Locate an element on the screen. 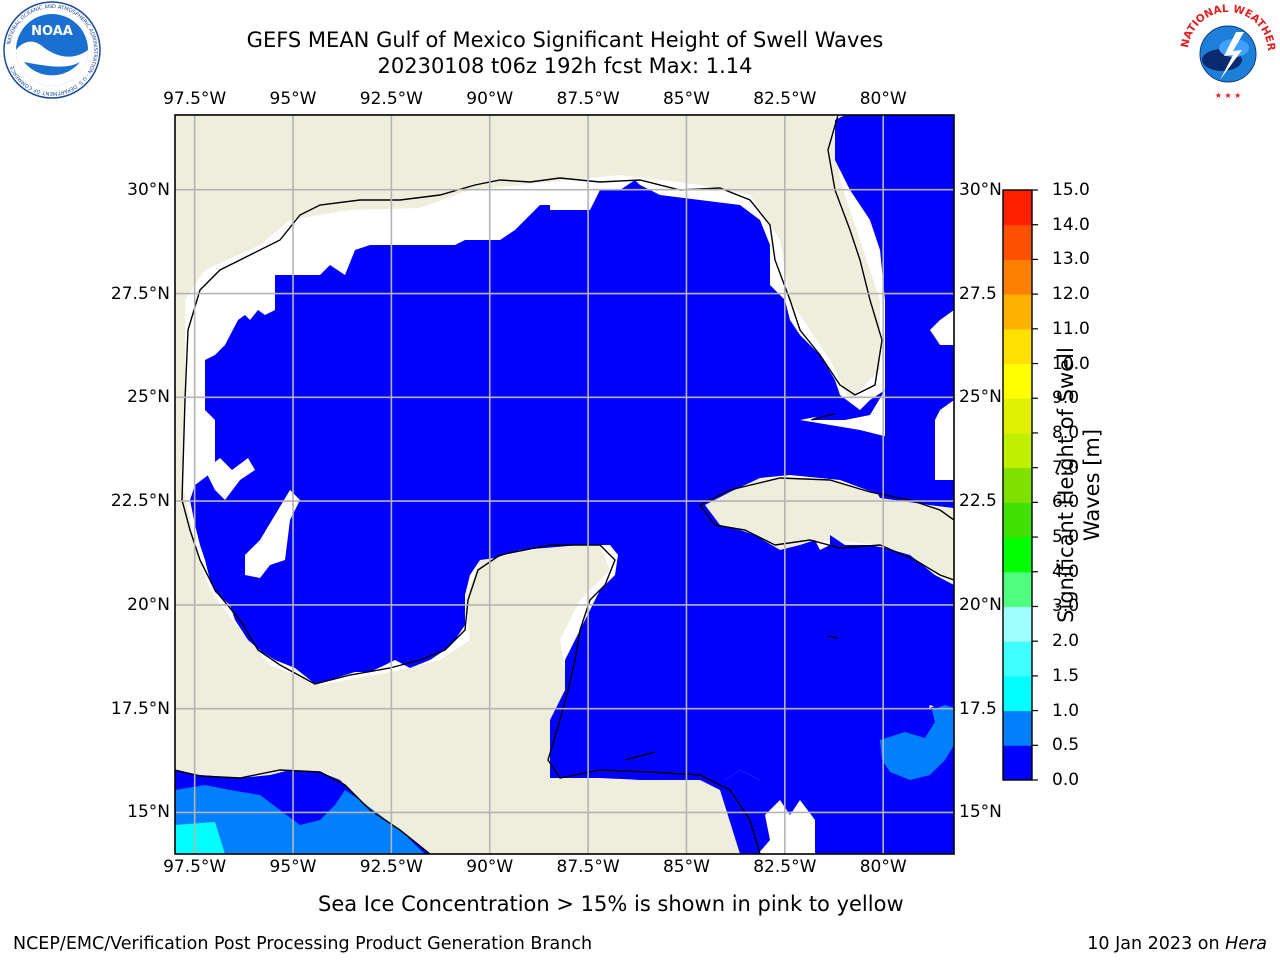 The image size is (1280, 960). footer-date-text: 10 Jan 2023 on is located at coordinates (1156, 944).